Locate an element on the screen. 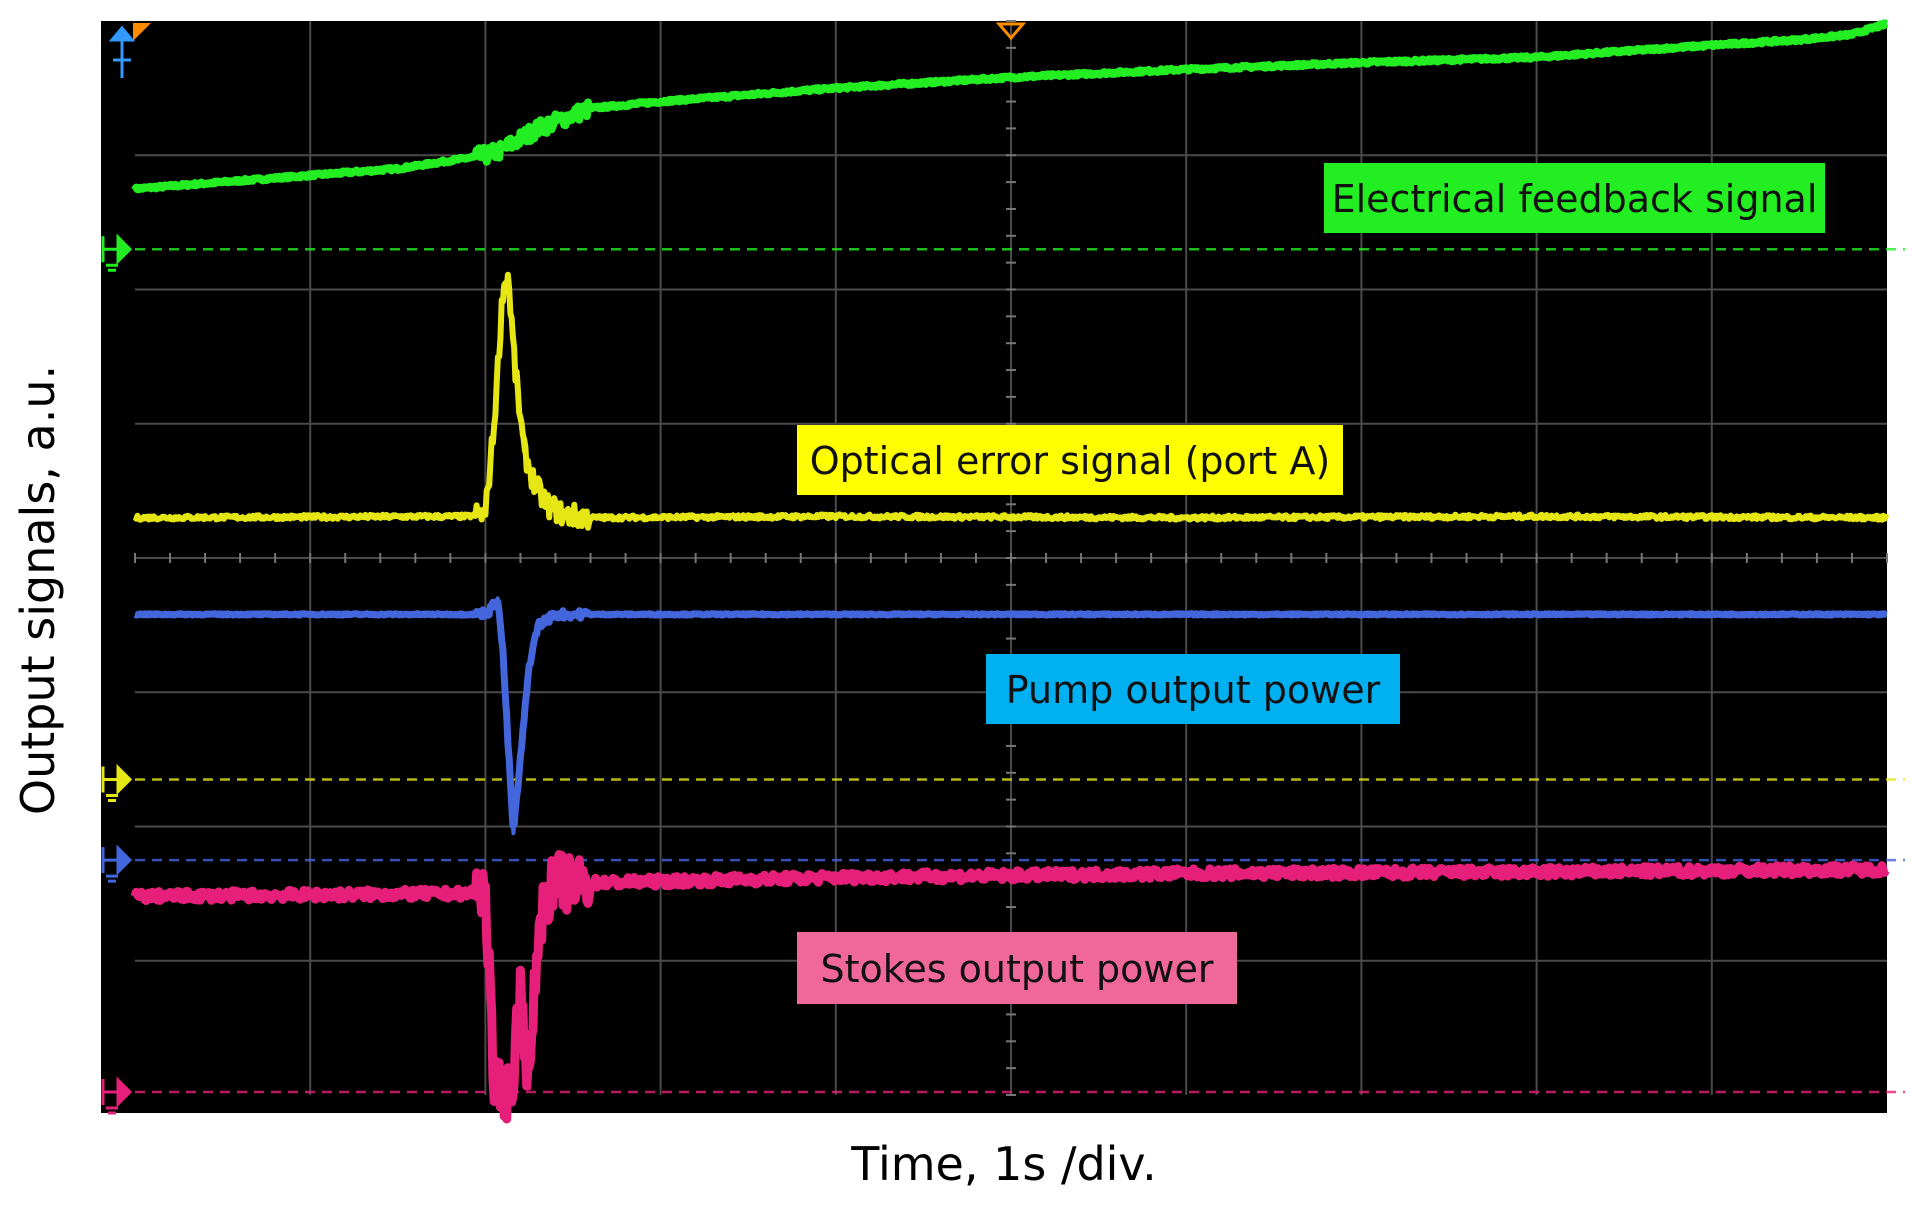 Image resolution: width=1912 pixels, height=1205 pixels. x-axis-title: Time, 1s /div. is located at coordinates (1003, 1164).